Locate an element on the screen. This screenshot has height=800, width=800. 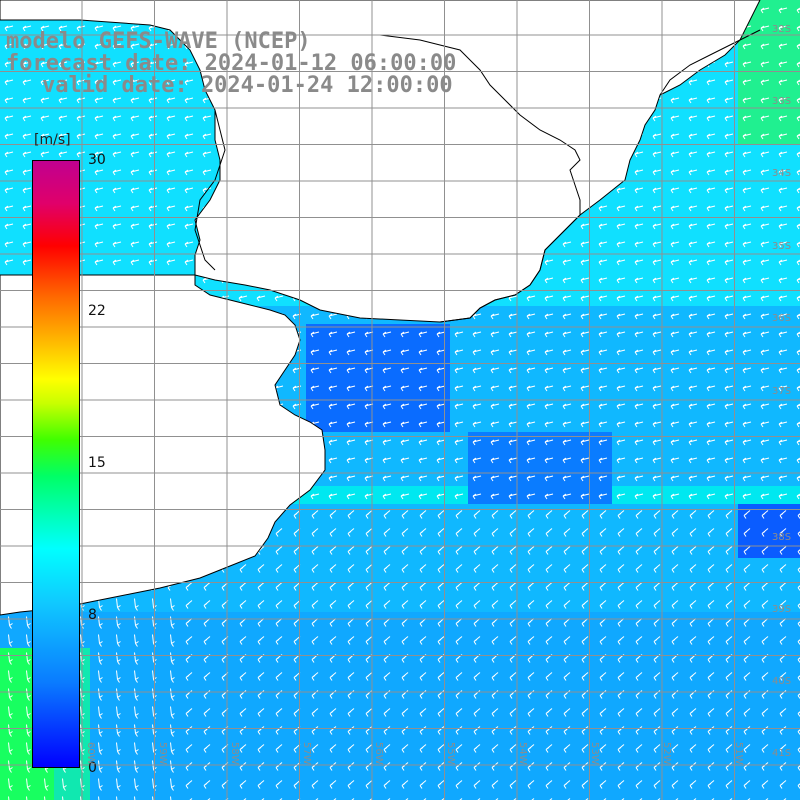
colorbar-unit: [m/s] is located at coordinates (52, 140).